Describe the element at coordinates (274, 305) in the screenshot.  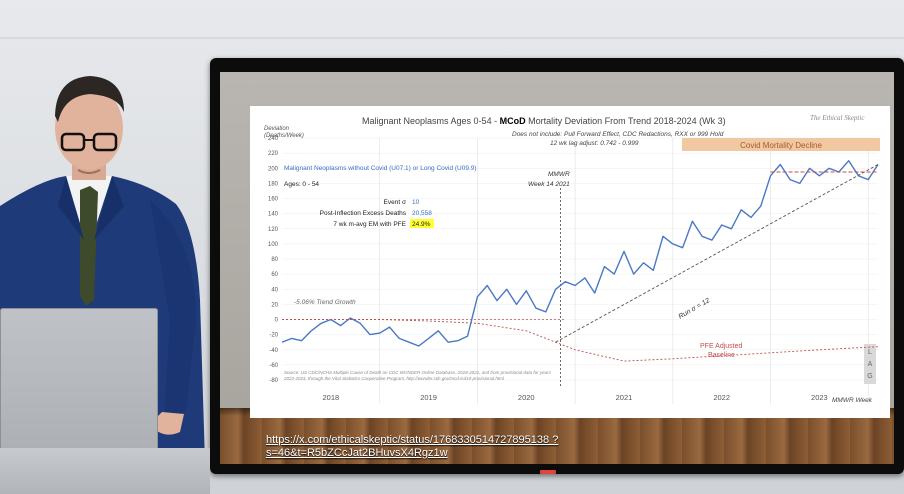
I see `y-tick-label: 20` at that location.